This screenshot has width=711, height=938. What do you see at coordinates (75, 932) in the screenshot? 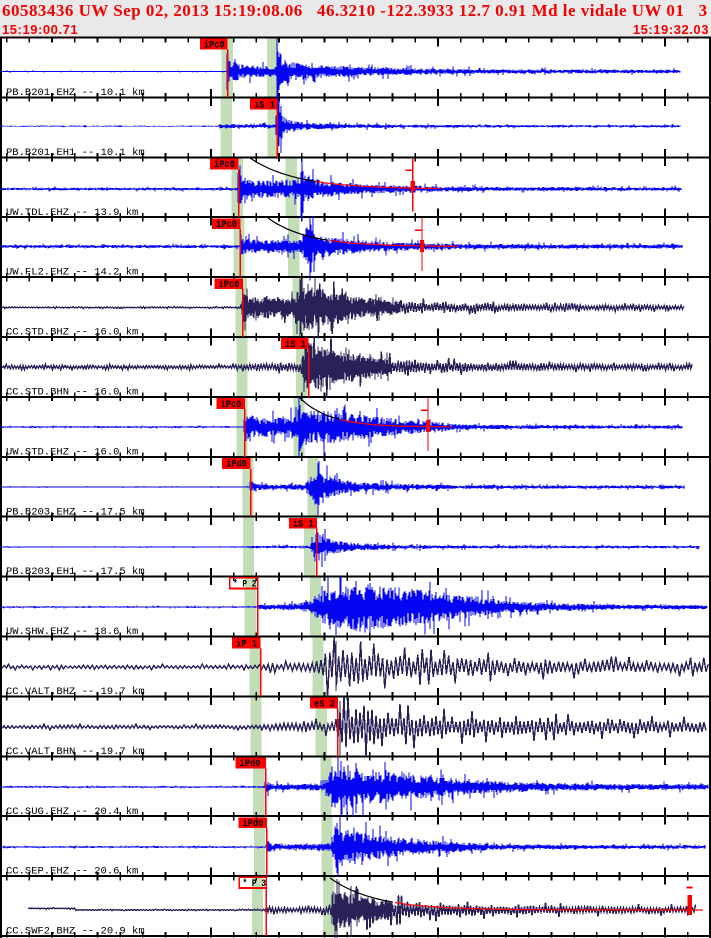
I see `svg-text: CC.SWF2.BHZ -- 20.9 km` at bounding box center [75, 932].